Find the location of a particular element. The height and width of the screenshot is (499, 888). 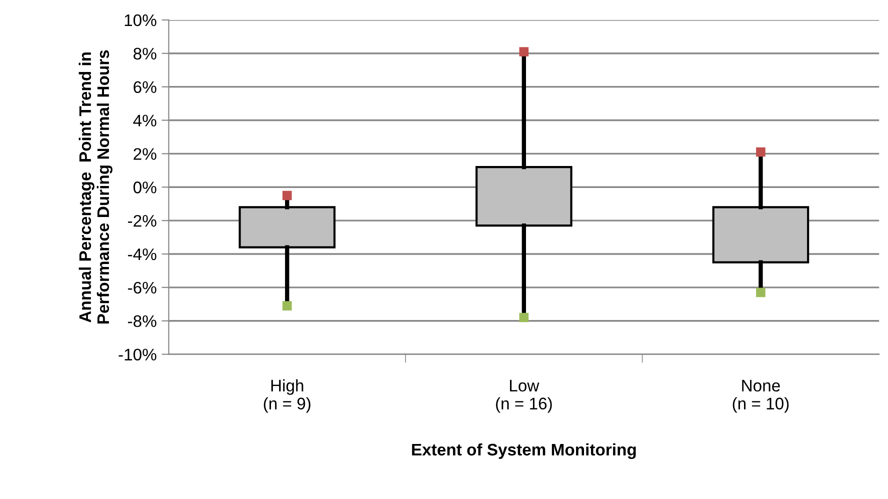

x-axis-title: Extent of System Monitoring is located at coordinates (524, 451).